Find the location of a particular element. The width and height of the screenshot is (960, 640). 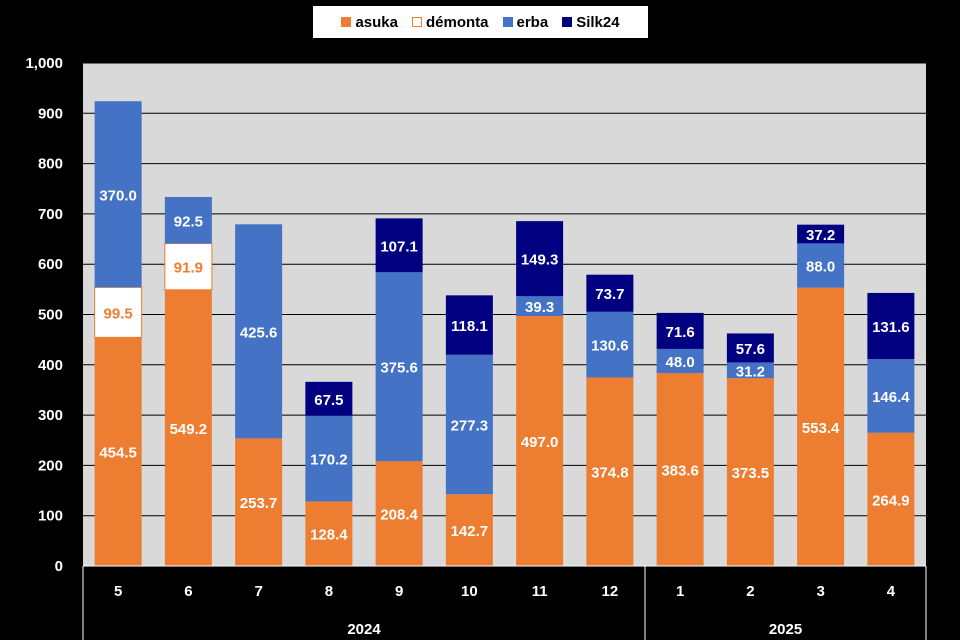

data-label: 130.6 is located at coordinates (610, 346).